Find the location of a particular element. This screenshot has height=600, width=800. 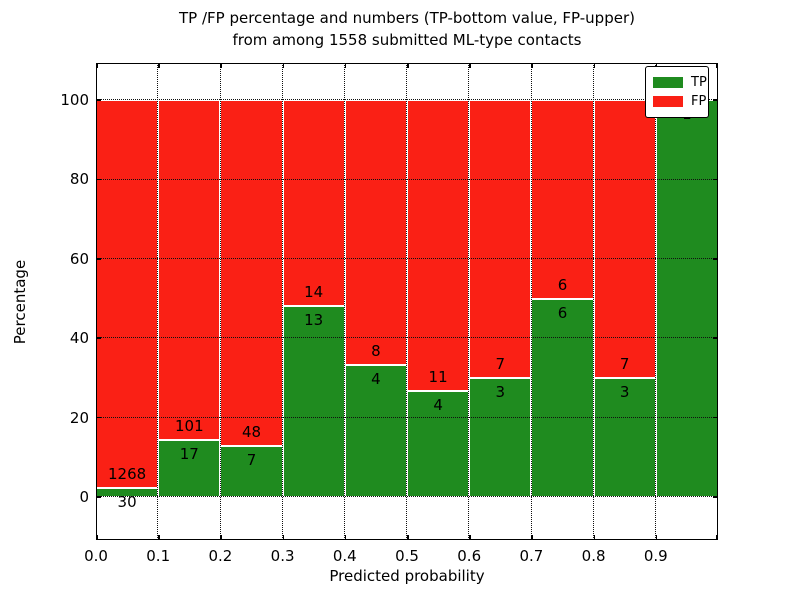

fp-legend-label: FP is located at coordinates (699, 101).